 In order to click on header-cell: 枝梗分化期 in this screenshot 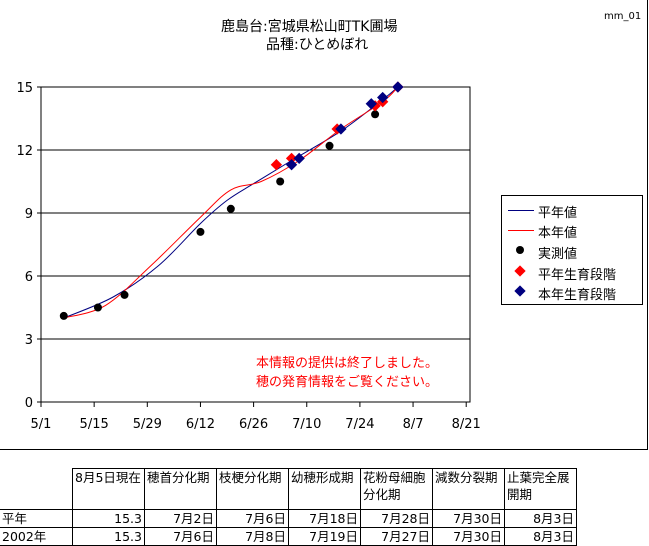, I will do `click(252, 489)`.